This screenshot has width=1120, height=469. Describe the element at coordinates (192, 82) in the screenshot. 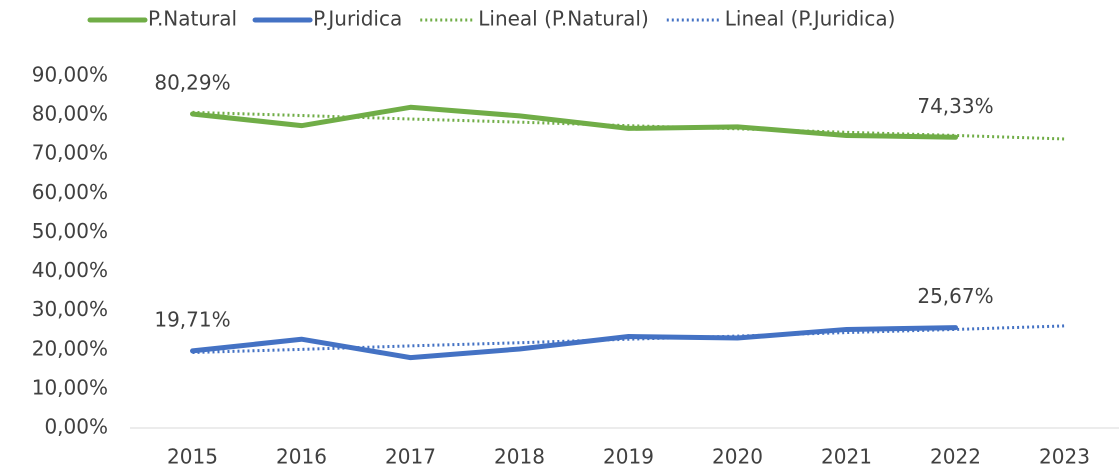

I see `data-label: 80,29%` at that location.